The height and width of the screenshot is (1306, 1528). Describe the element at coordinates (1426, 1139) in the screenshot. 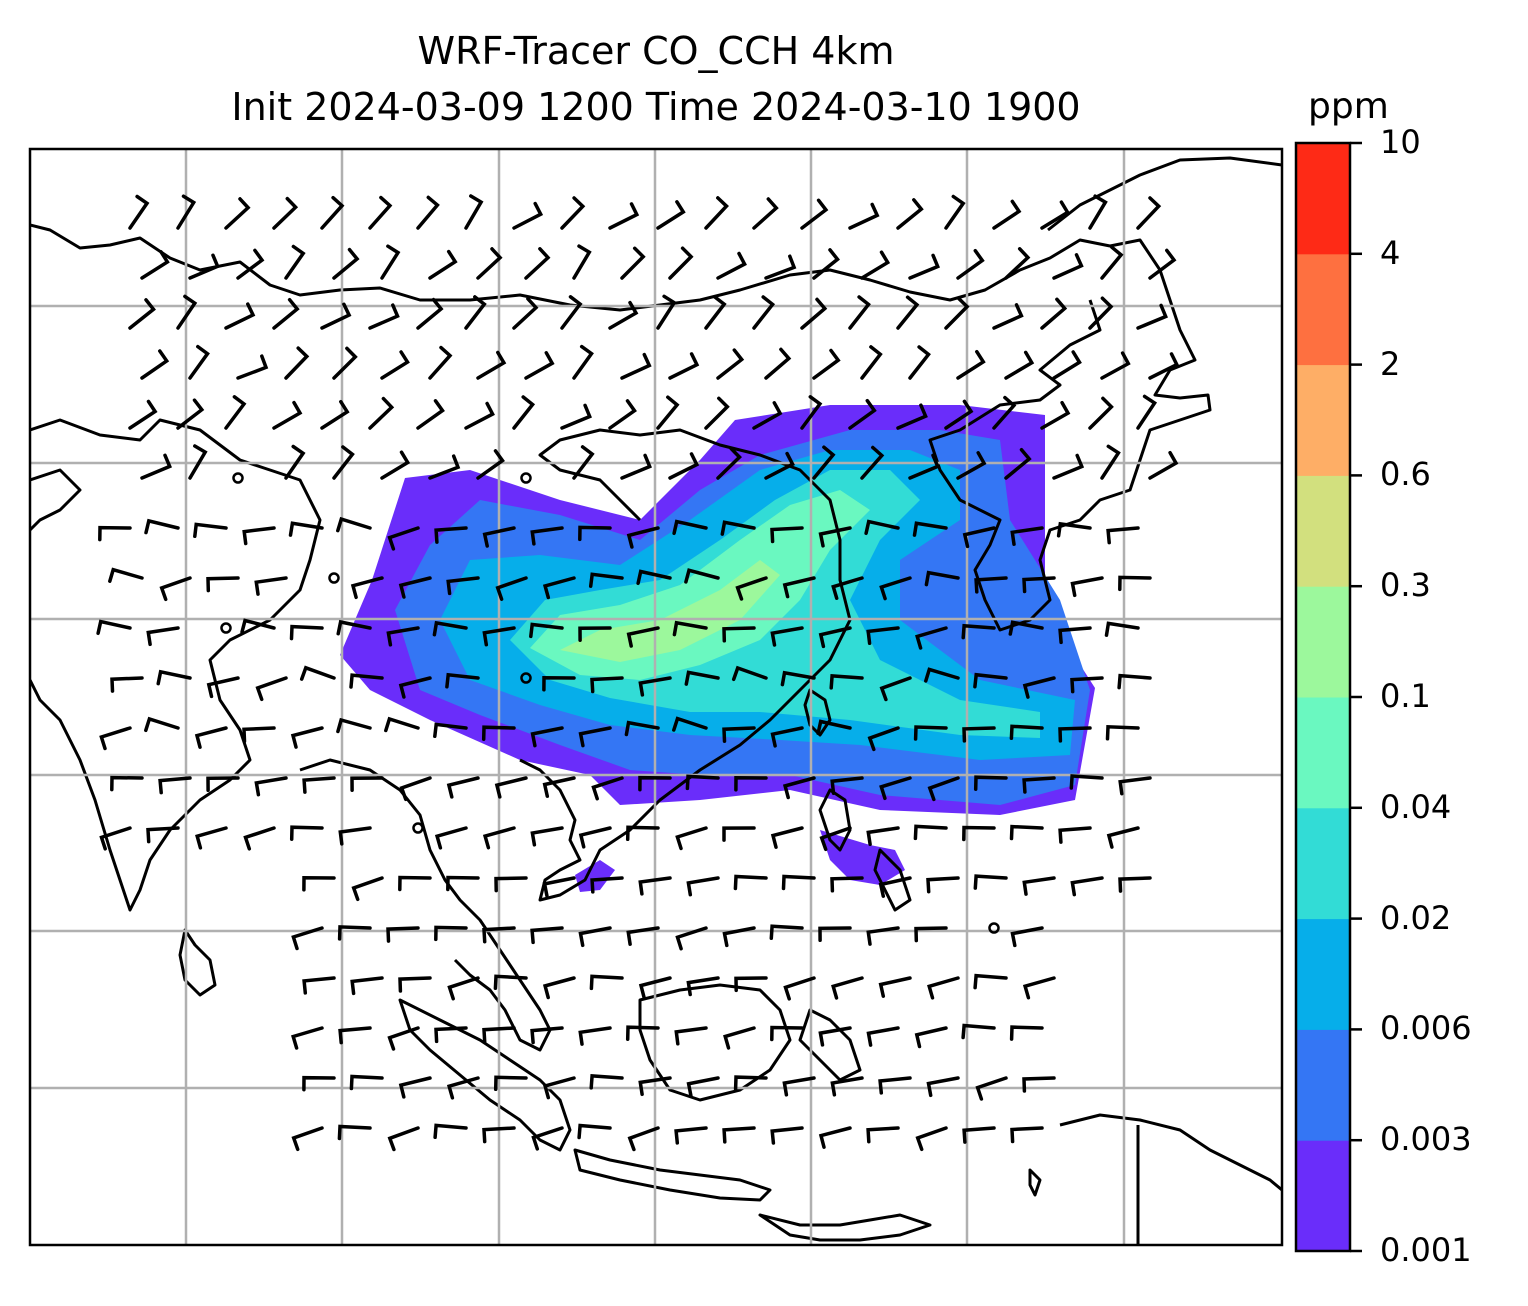

I see `colorbar-tick-label: 0.003` at that location.